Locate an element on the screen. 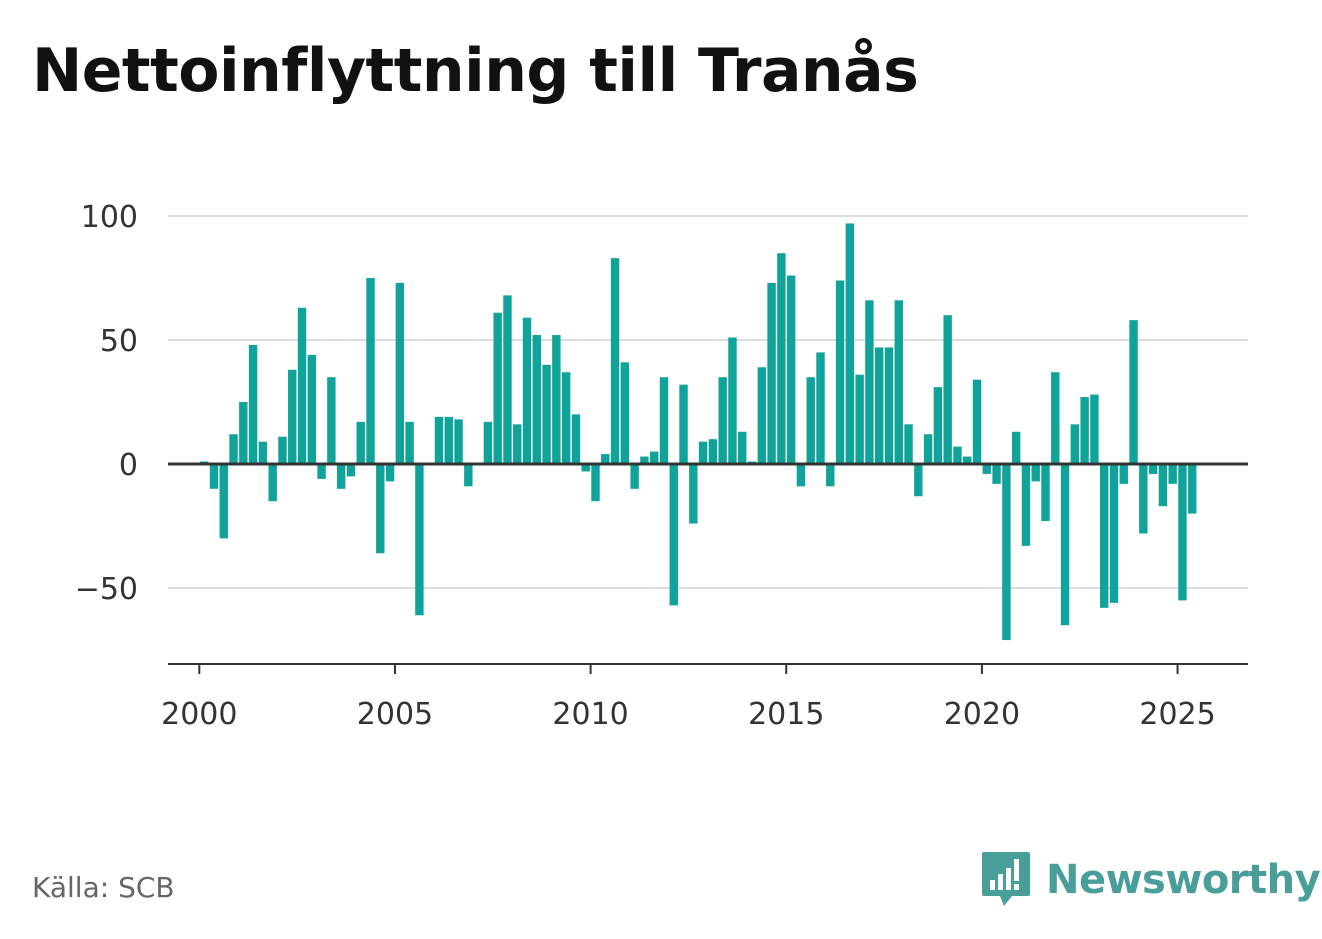 The image size is (1322, 939). brand-logo: Newsworthy is located at coordinates (1150, 880).